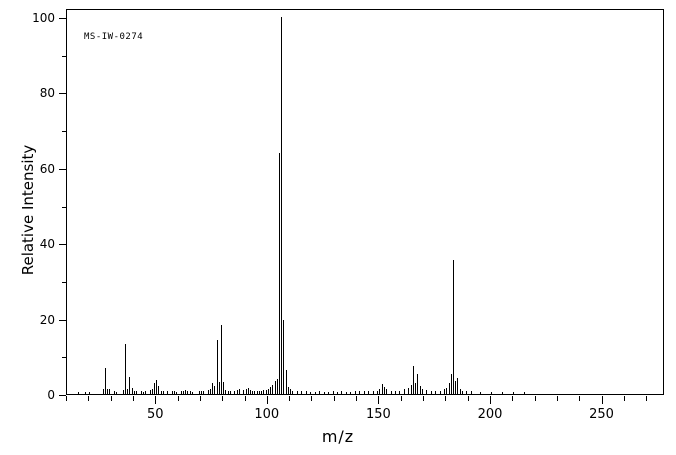 Image resolution: width=676 pixels, height=455 pixels. What do you see at coordinates (28, 210) in the screenshot?
I see `y-axis-title: Relative Intensity` at bounding box center [28, 210].